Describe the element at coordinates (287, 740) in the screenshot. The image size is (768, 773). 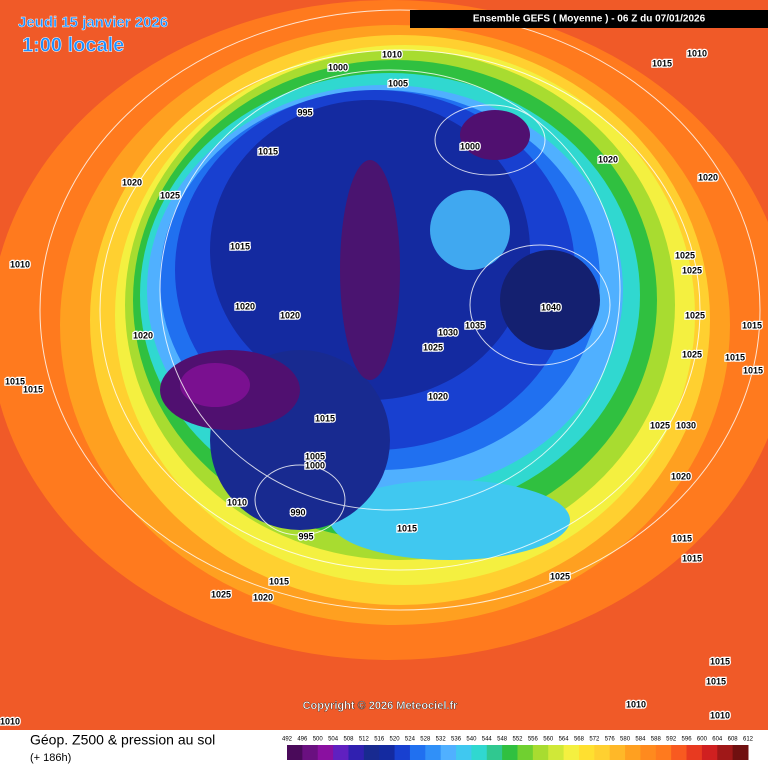
I see `colorbar-label: 492` at that location.